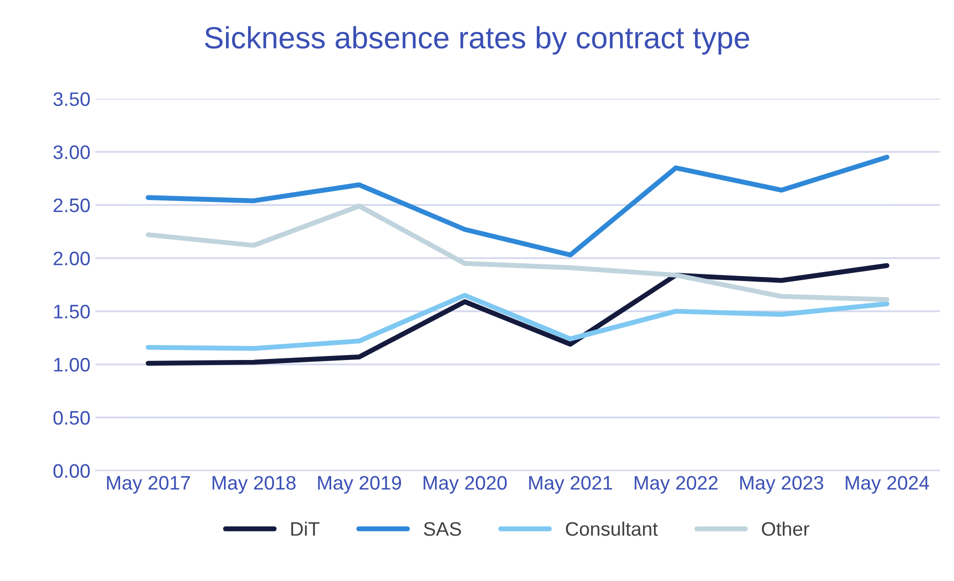  What do you see at coordinates (305, 529) in the screenshot?
I see `legend-label: DiT` at bounding box center [305, 529].